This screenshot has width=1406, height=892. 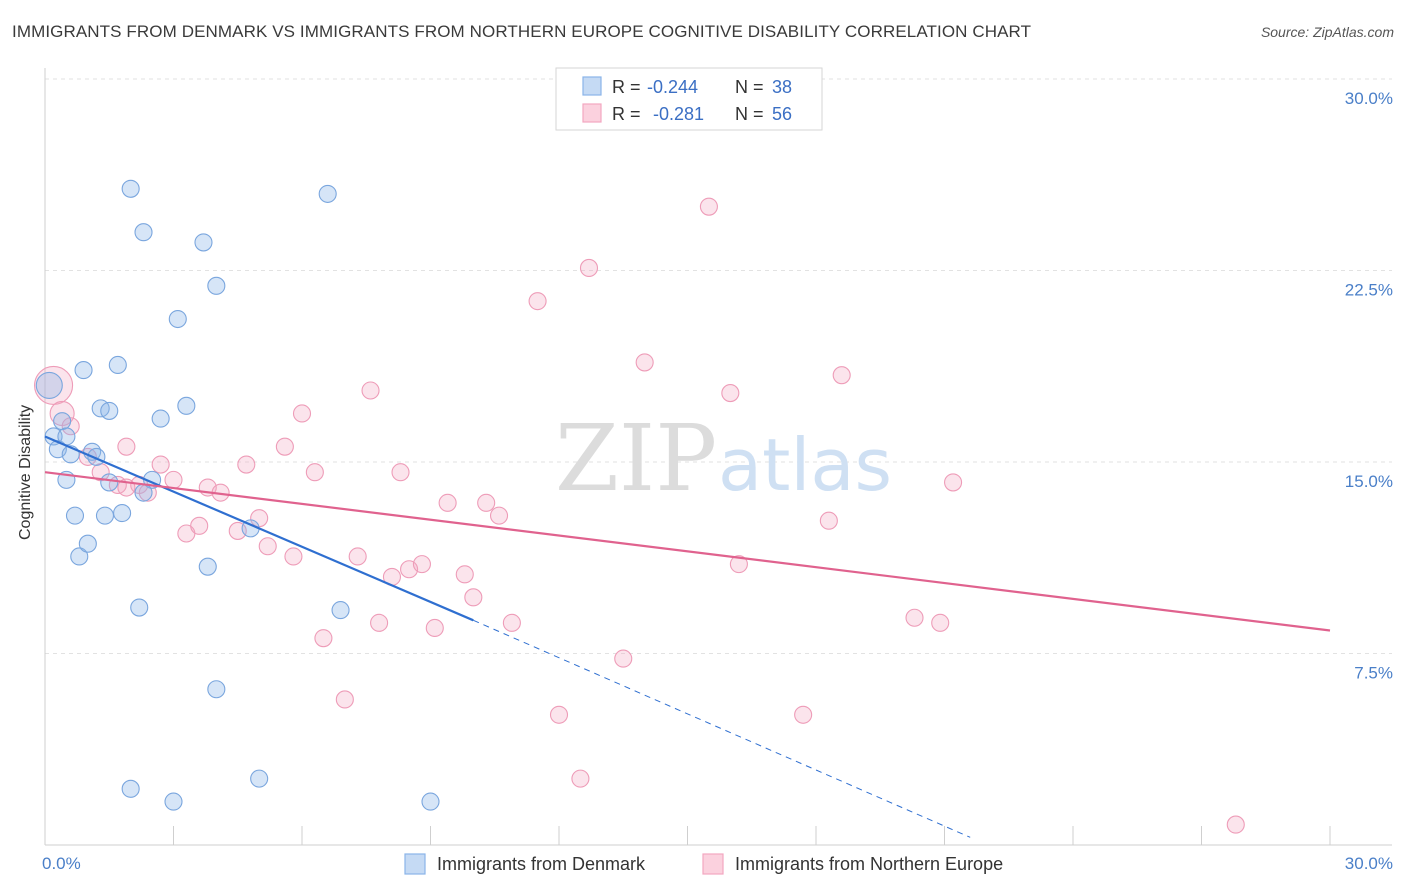 I want to click on legend-swatch-denmark, so click(x=415, y=864).